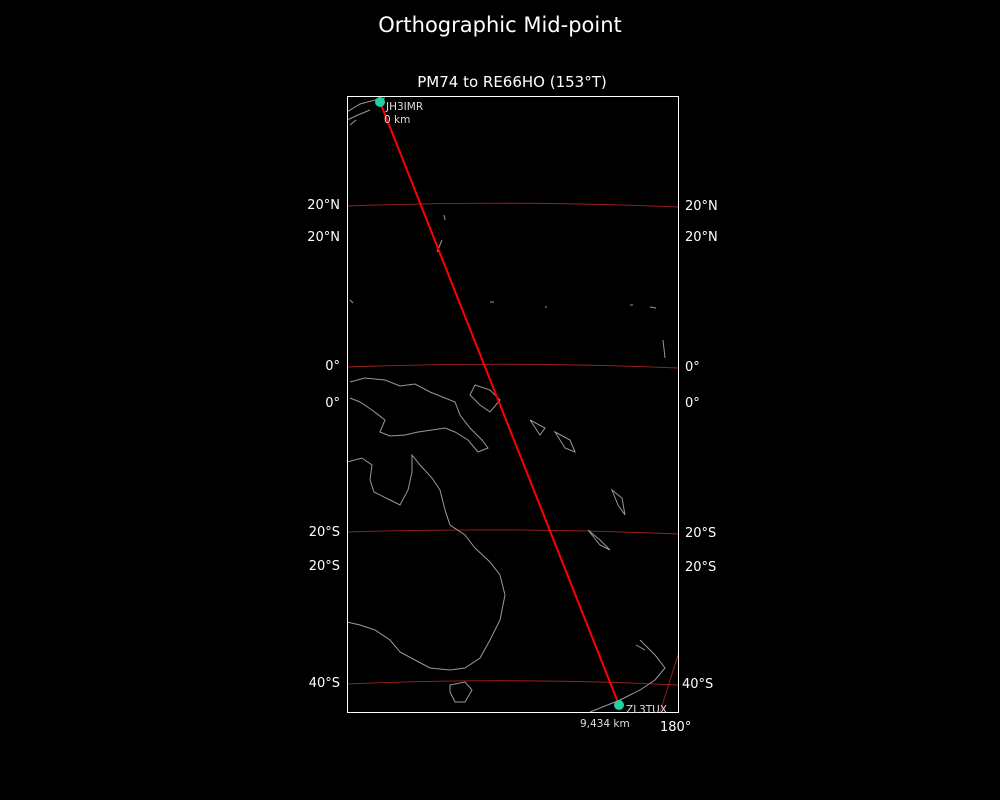  I want to click on map-subtitle: PM74 to RE66HO (153°T), so click(512, 82).